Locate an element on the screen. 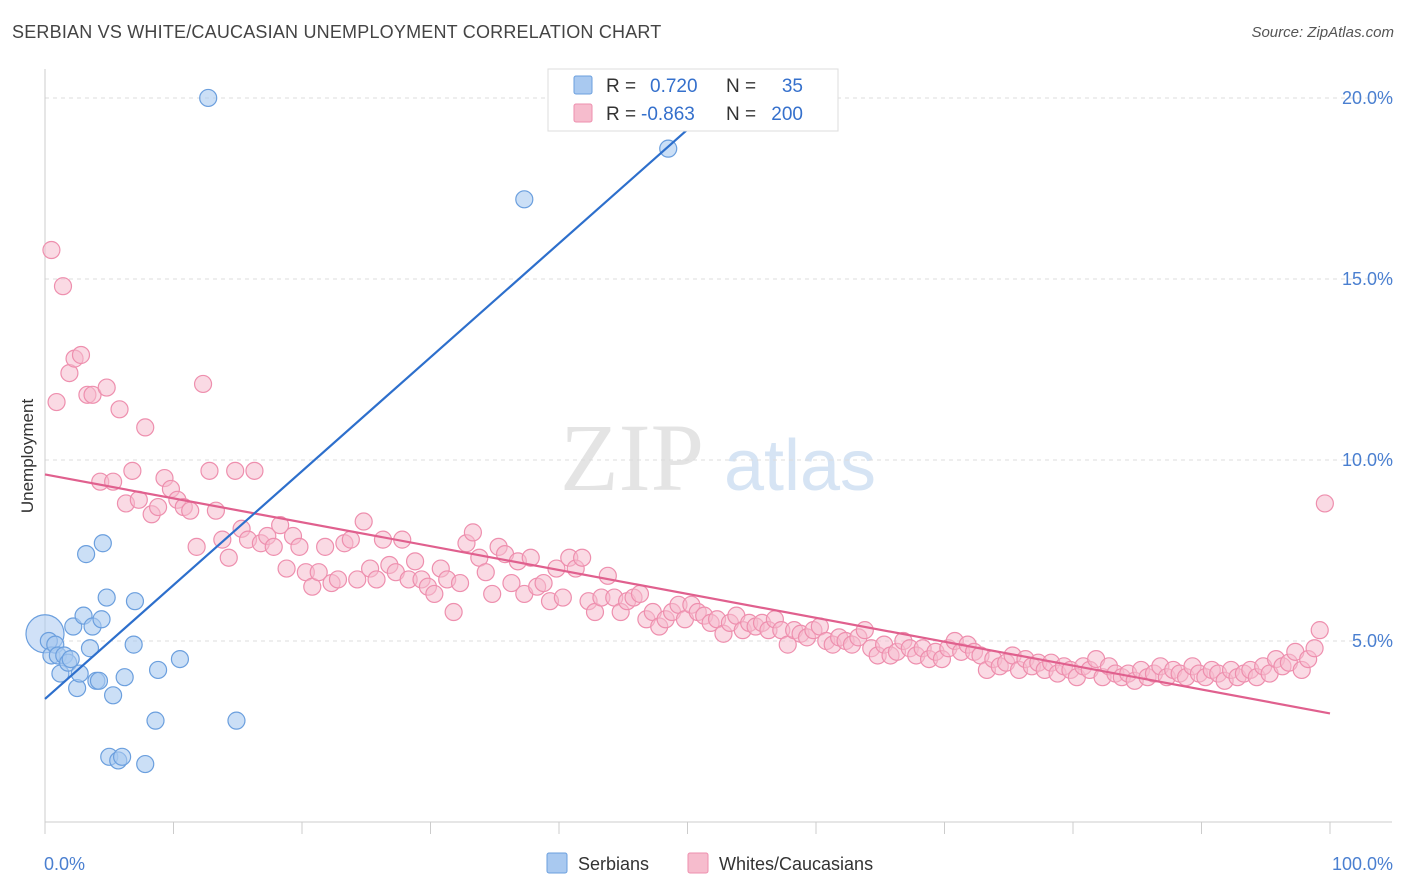 The width and height of the screenshot is (1406, 892). legend-whites-swatch is located at coordinates (583, 113).